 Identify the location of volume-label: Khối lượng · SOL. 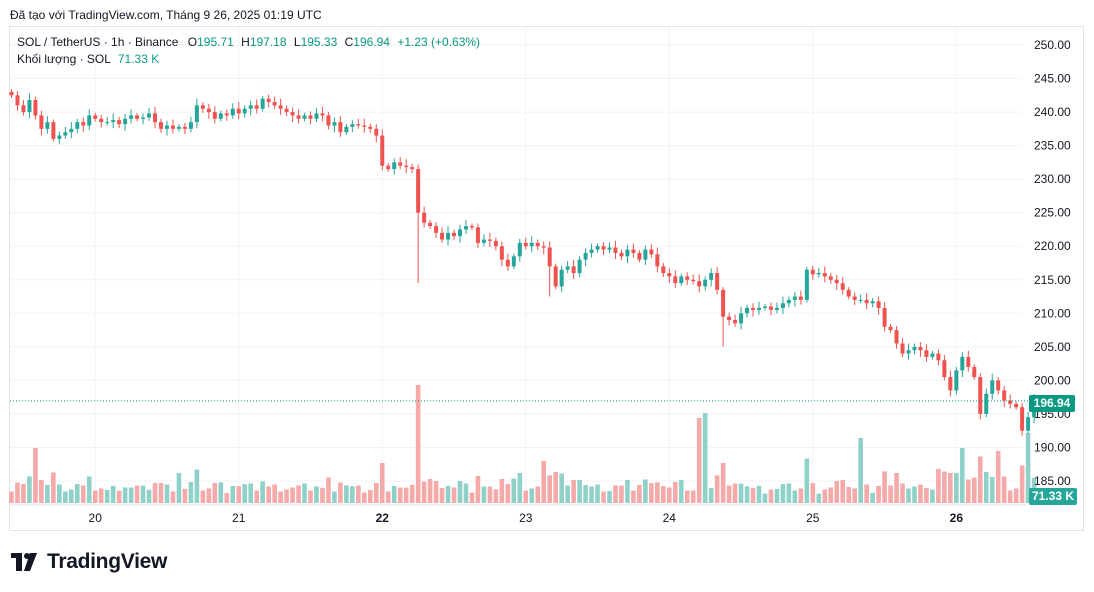
(64, 59).